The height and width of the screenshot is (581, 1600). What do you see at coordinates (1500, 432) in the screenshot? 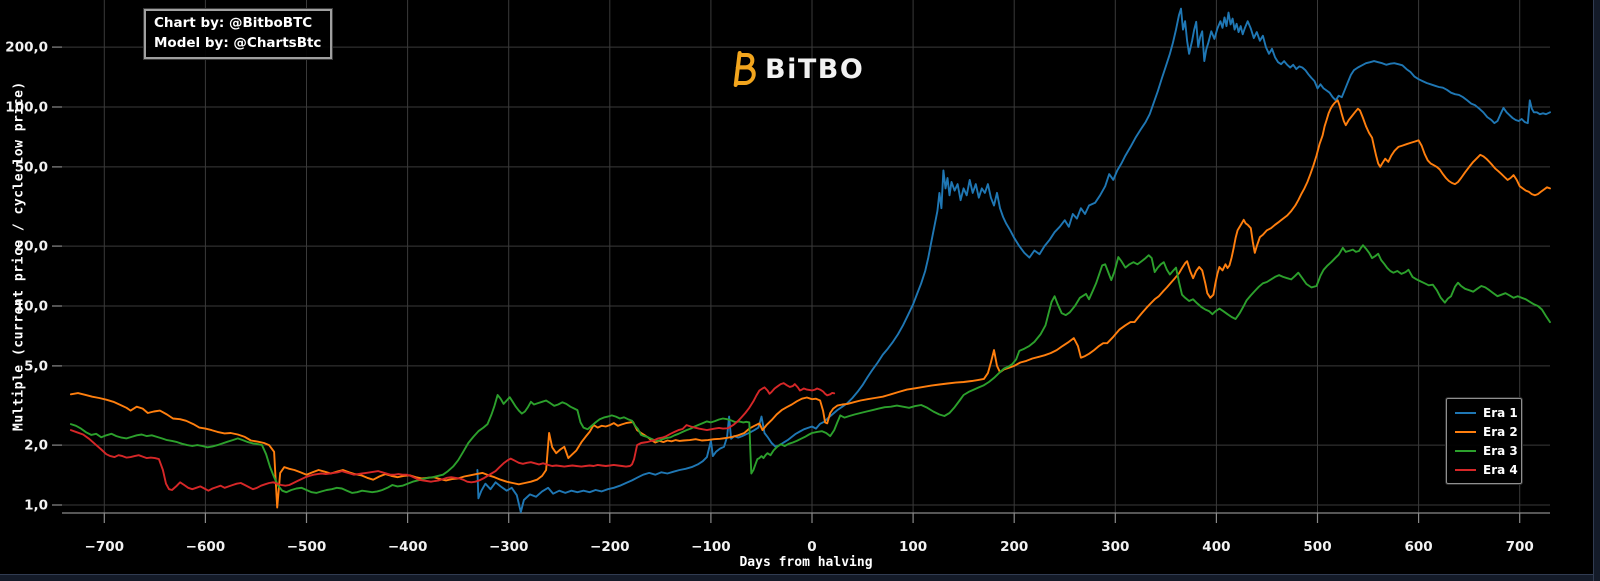
I see `legend-label: Era 2` at bounding box center [1500, 432].